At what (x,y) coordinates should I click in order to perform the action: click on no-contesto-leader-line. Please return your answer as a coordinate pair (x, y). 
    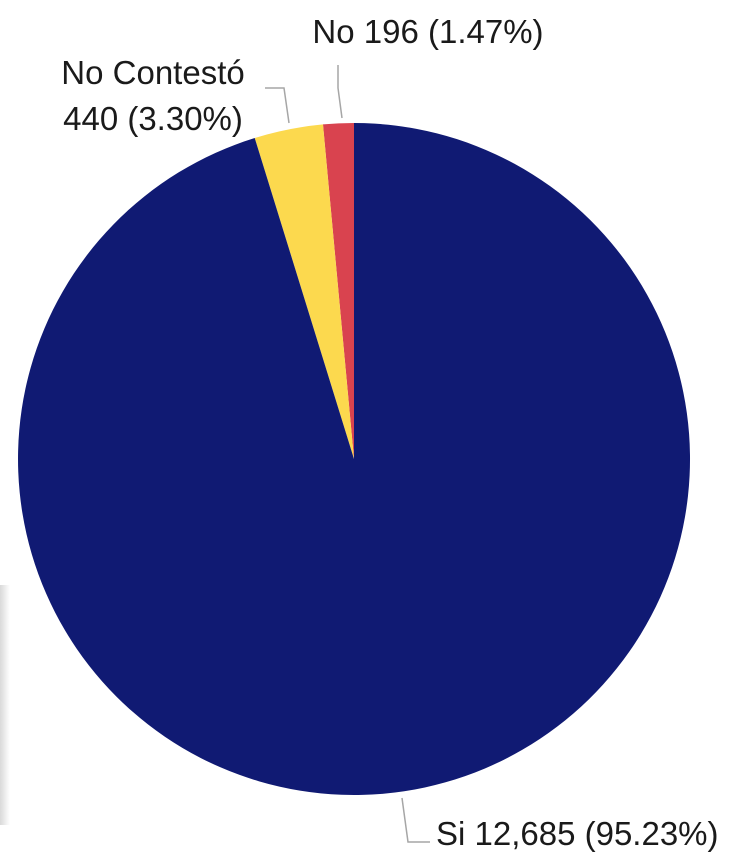
    Looking at the image, I should click on (277, 105).